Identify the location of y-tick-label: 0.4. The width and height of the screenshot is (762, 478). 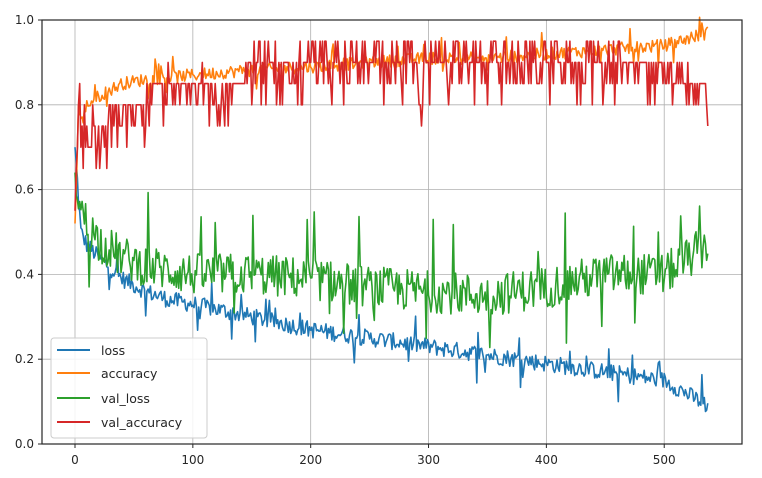
(24, 274).